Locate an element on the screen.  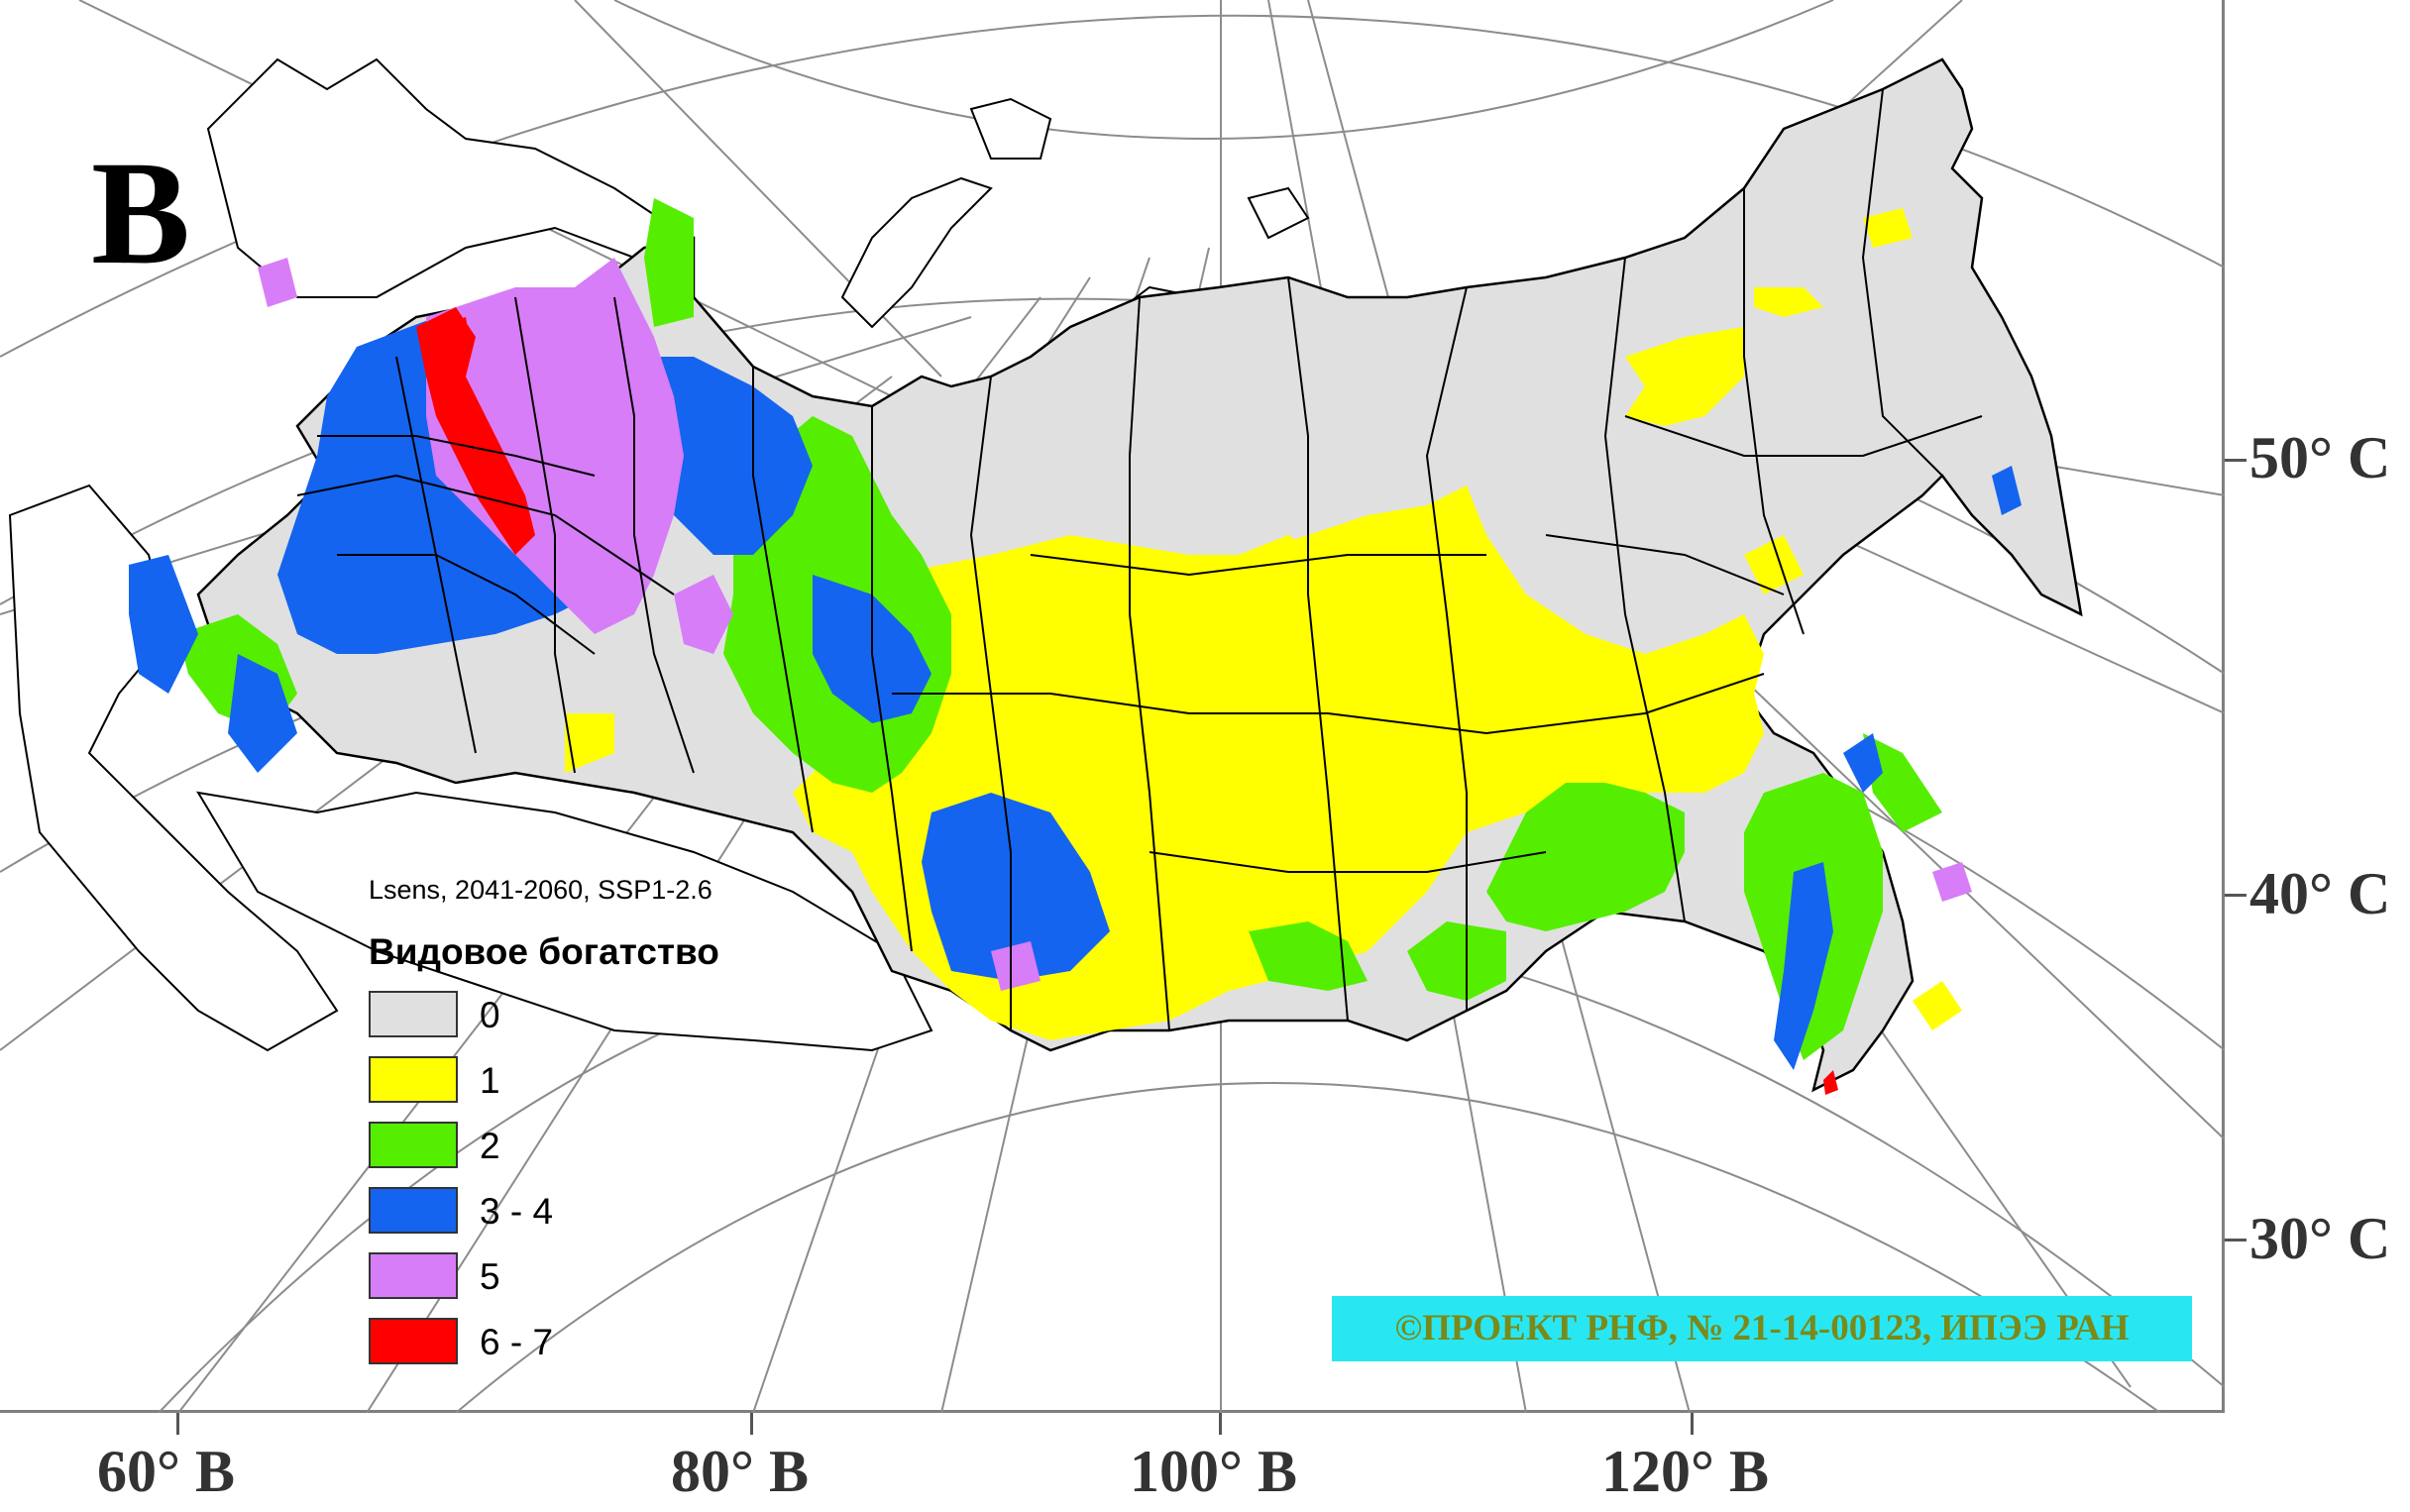
legend-label-4: 5 is located at coordinates (490, 1277).